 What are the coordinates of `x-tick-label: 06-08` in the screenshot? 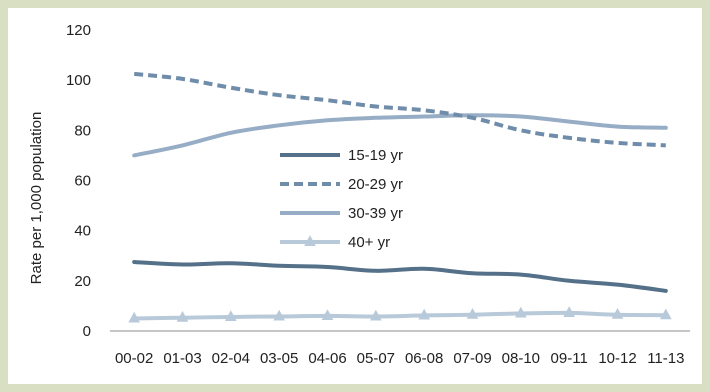 It's located at (424, 358).